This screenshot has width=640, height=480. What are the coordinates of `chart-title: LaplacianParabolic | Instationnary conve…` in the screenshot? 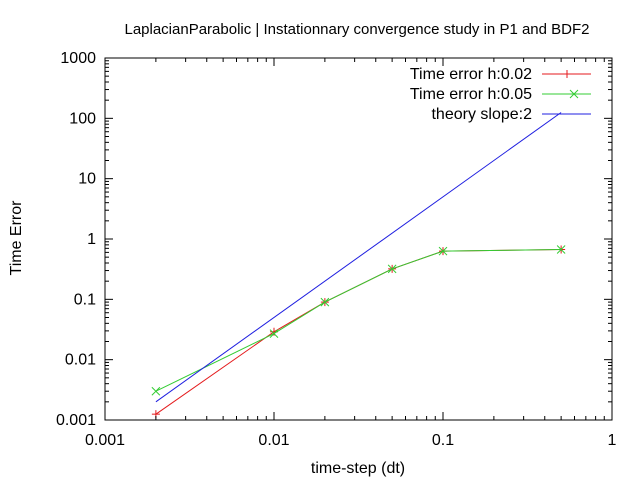 It's located at (356, 29).